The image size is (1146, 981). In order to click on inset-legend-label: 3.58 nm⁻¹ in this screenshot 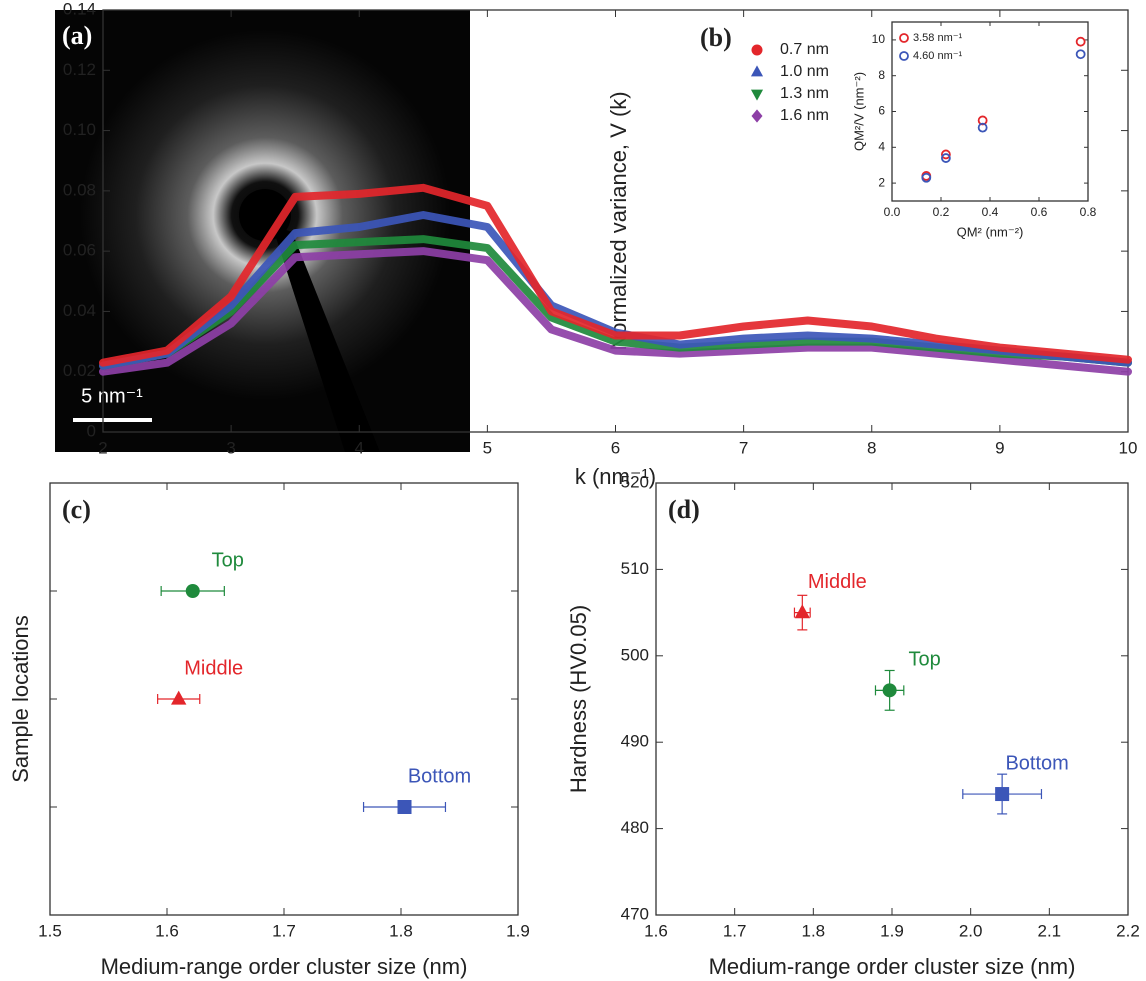, I will do `click(938, 38)`.